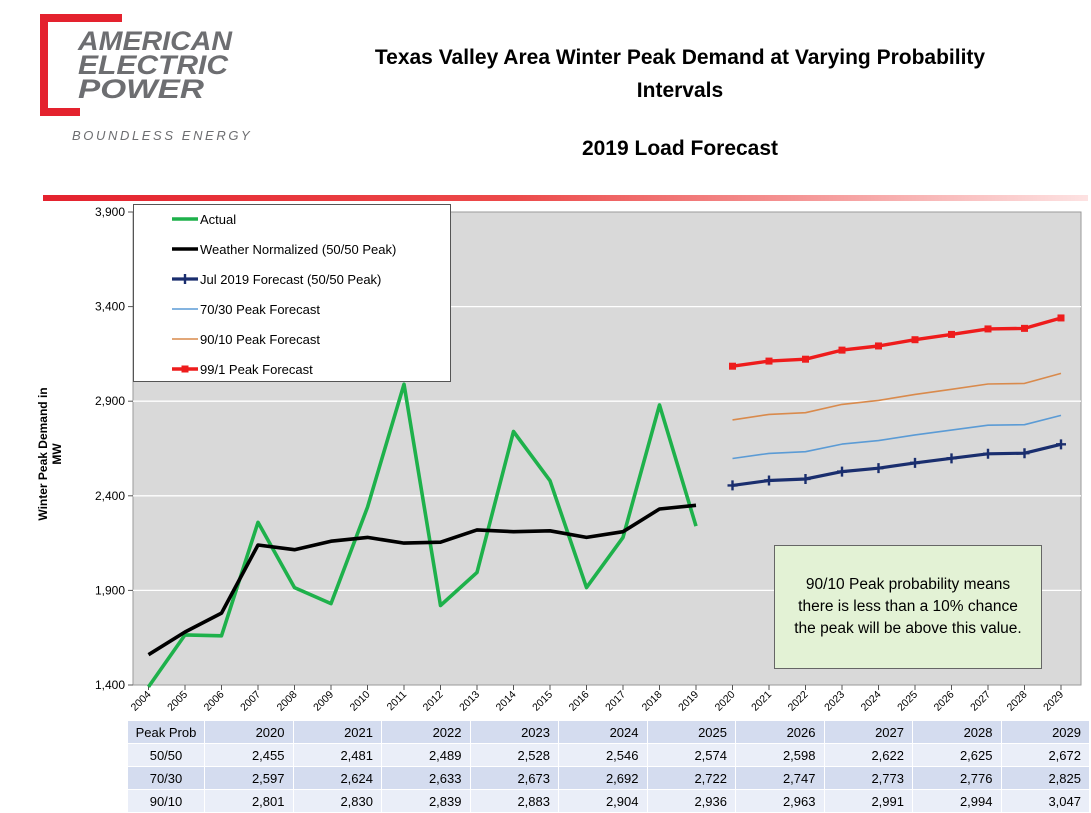 This screenshot has width=1091, height=813. I want to click on x-tick-label: 2026, so click(944, 701).